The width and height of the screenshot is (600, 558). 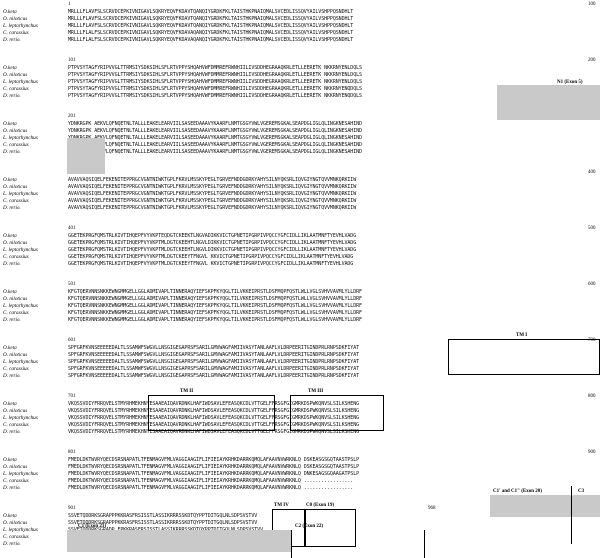 What do you see at coordinates (316, 391) in the screenshot?
I see `tm3-label: TM III` at bounding box center [316, 391].